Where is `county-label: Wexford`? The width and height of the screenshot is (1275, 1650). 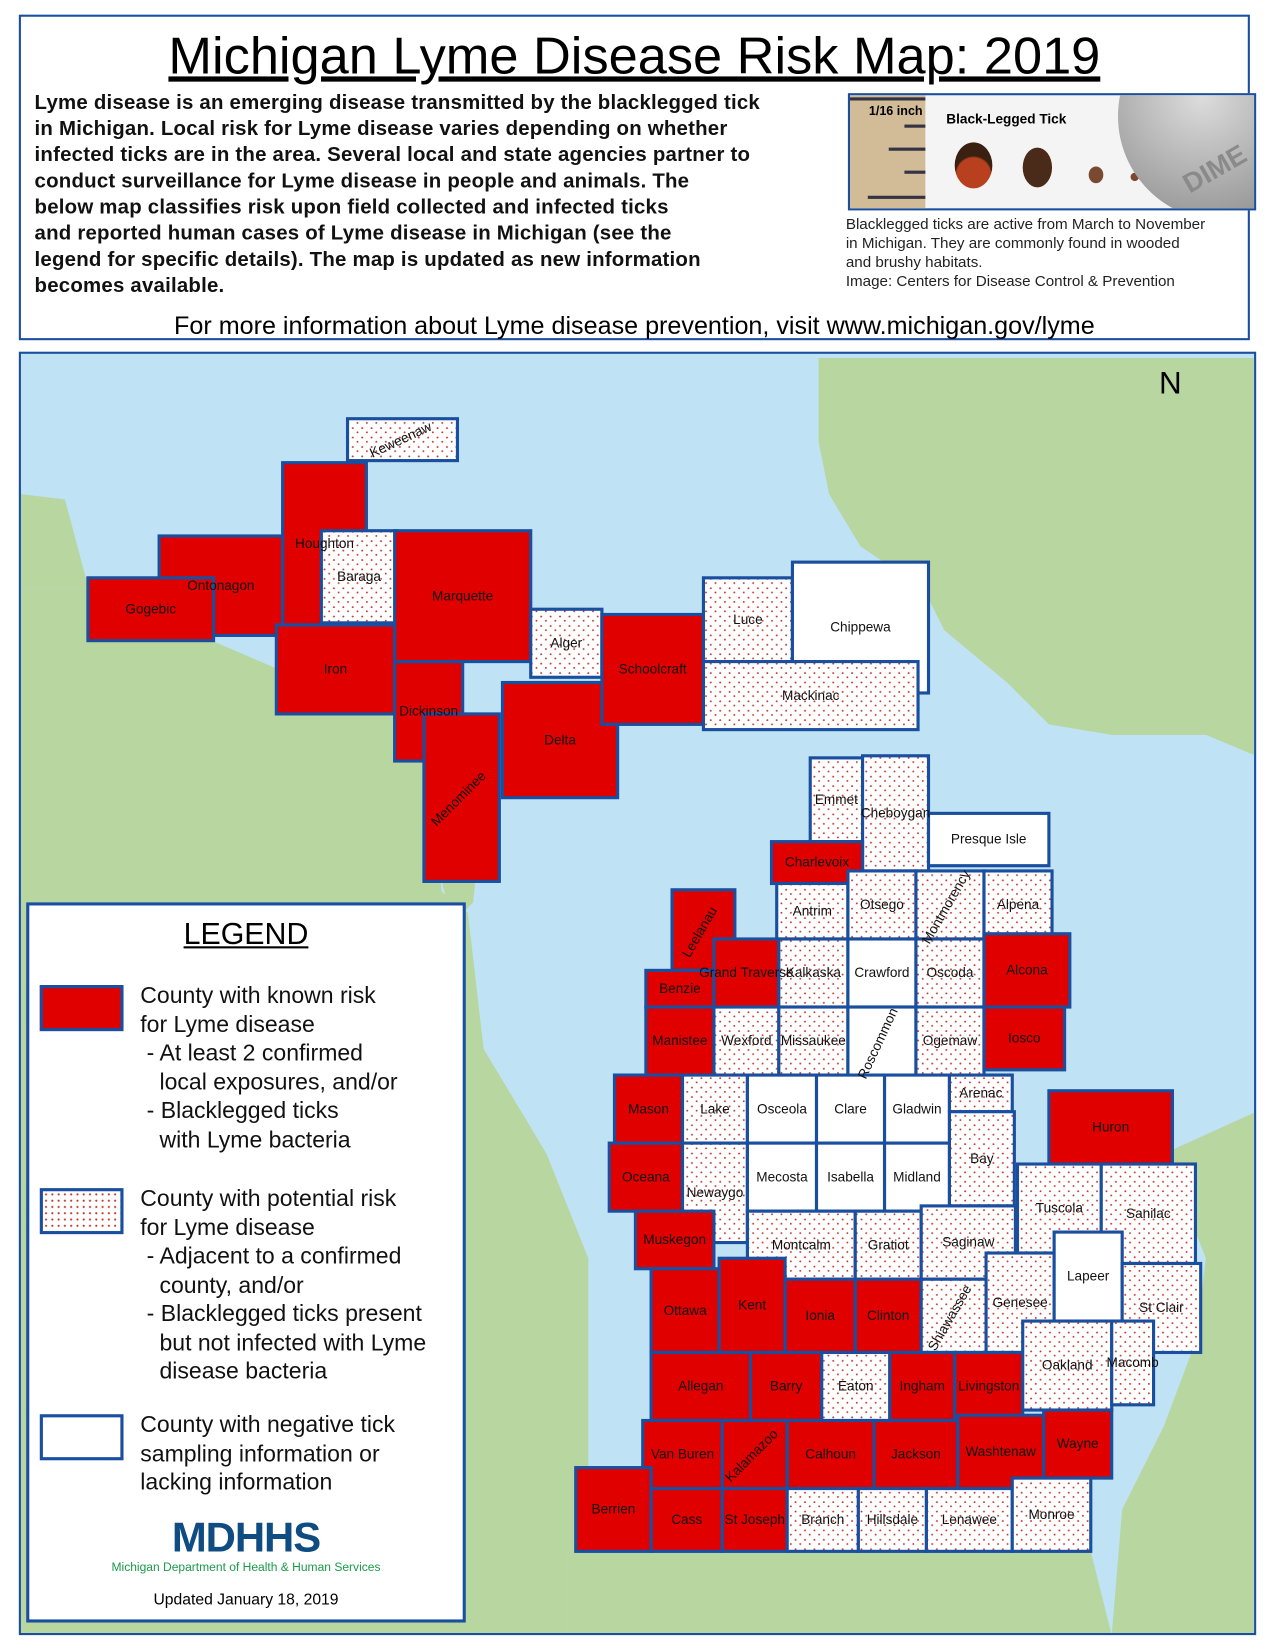 county-label: Wexford is located at coordinates (746, 1040).